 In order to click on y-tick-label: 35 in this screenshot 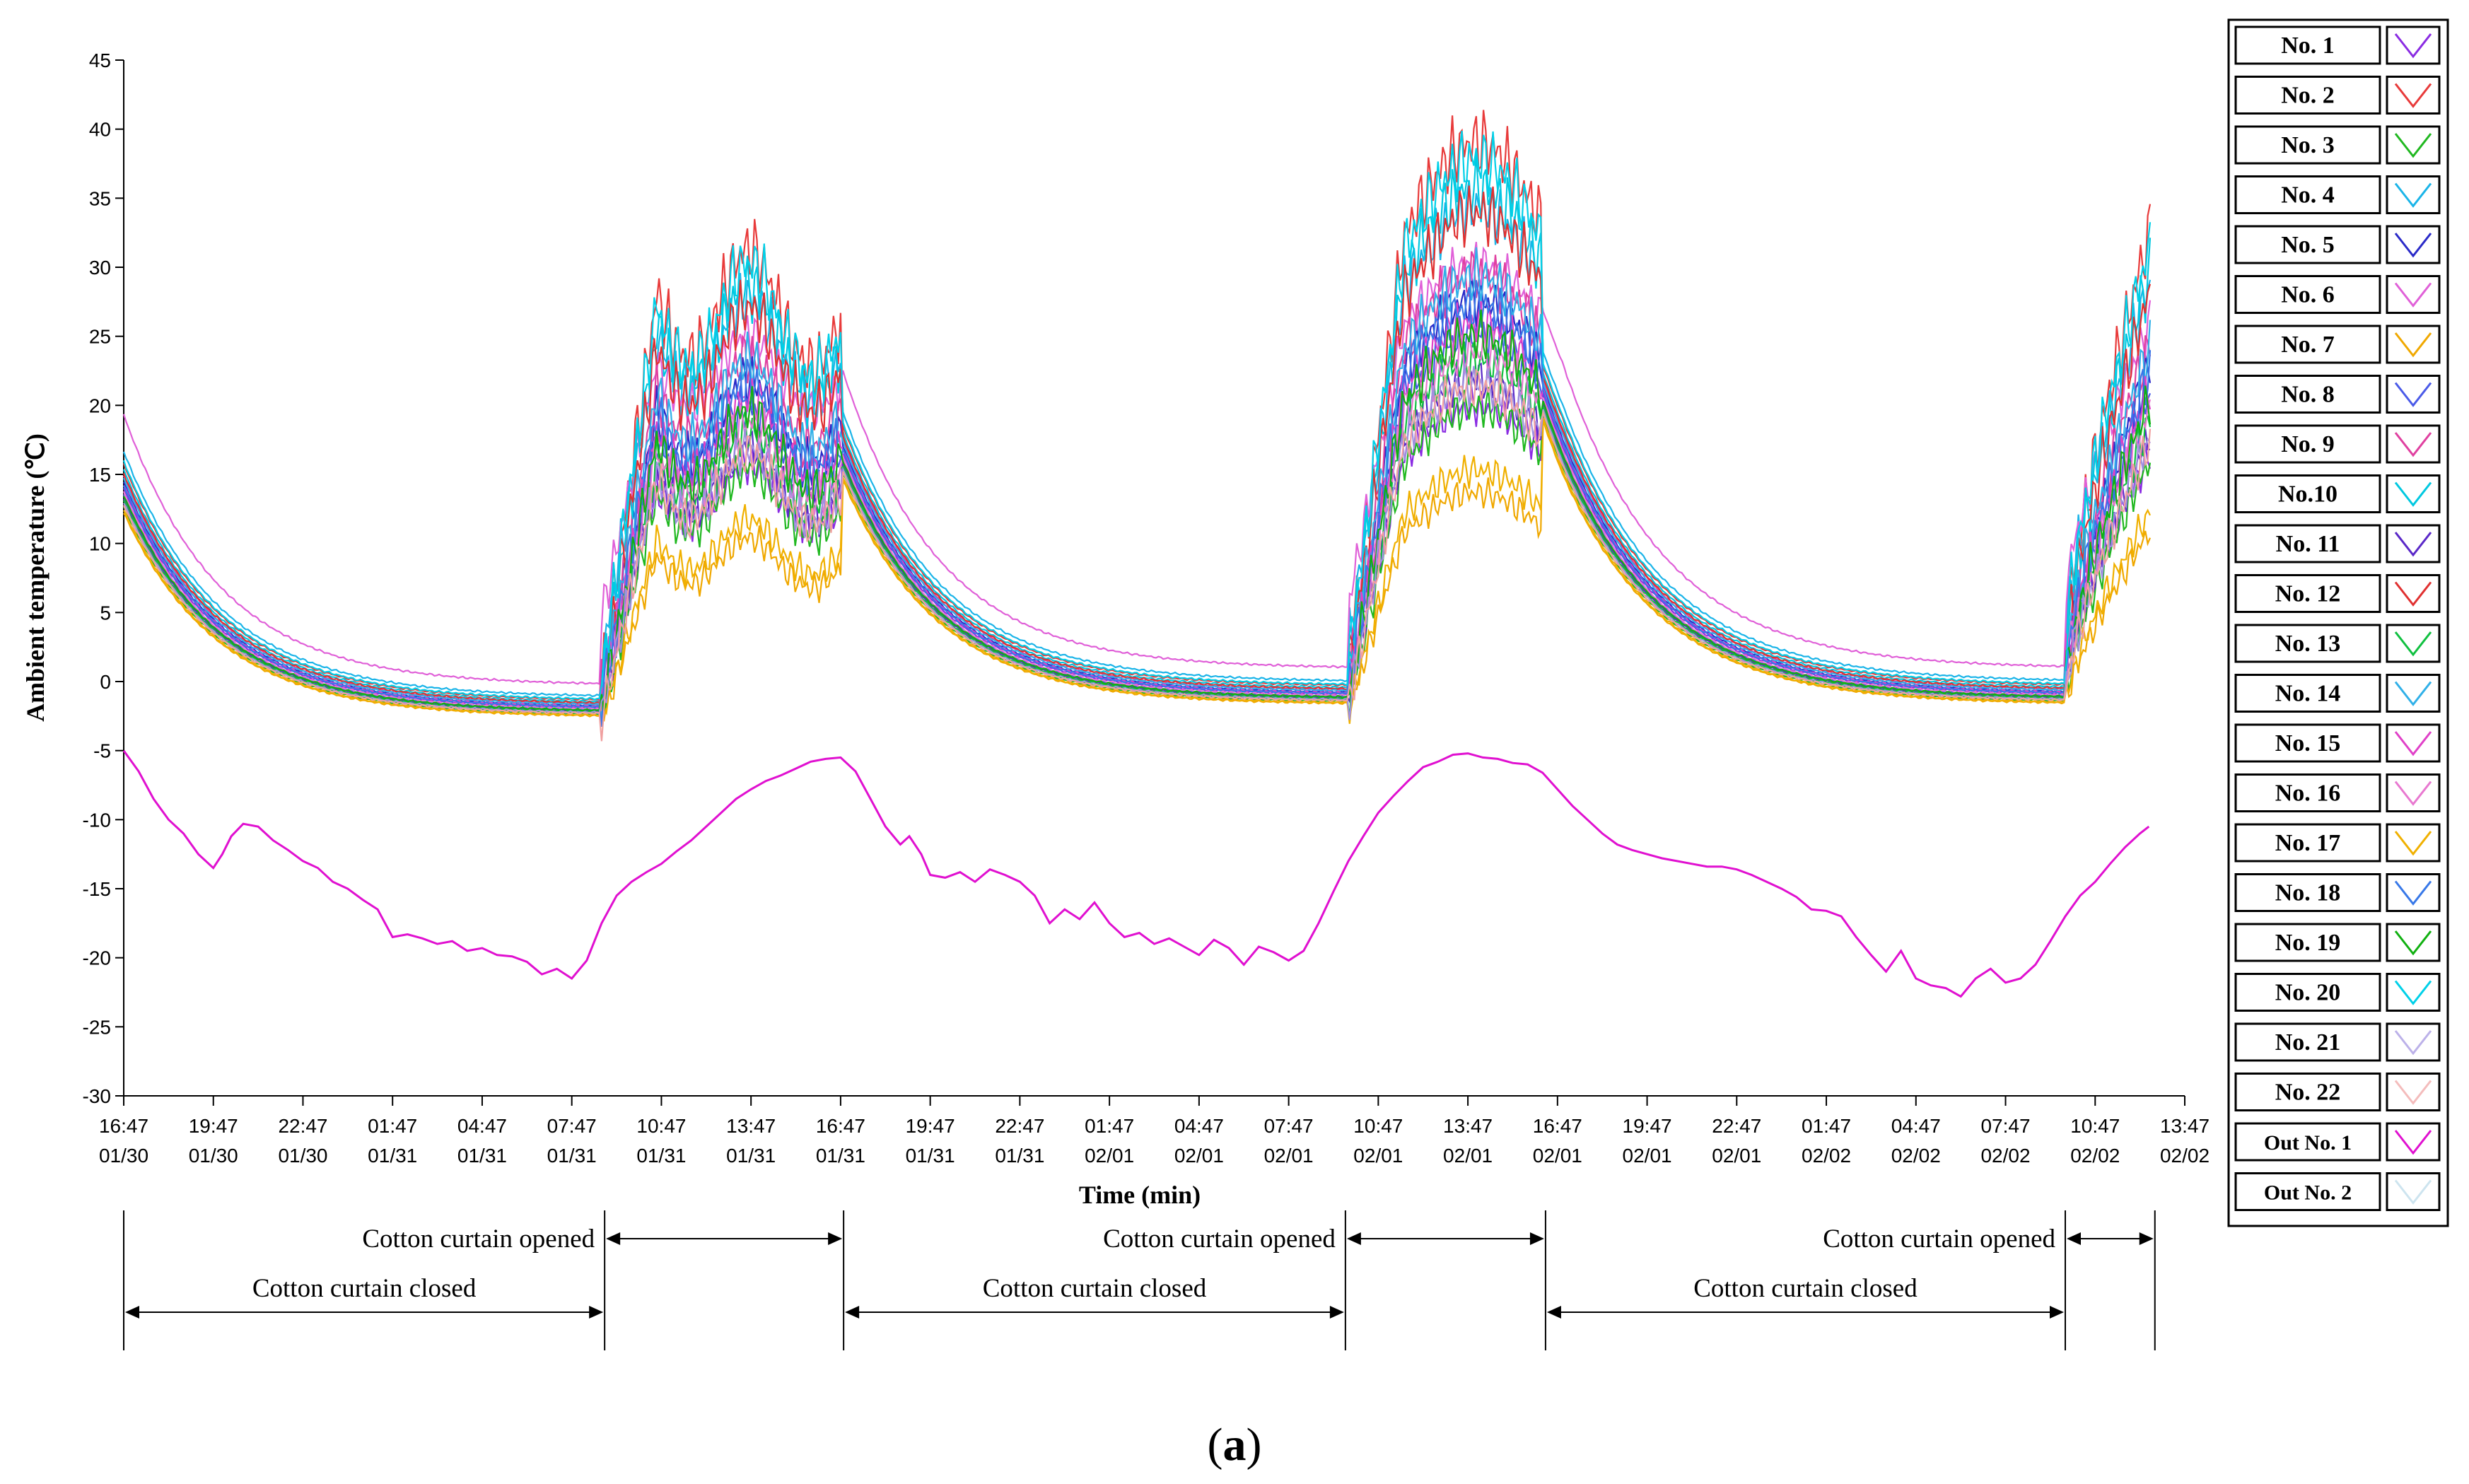, I will do `click(100, 198)`.